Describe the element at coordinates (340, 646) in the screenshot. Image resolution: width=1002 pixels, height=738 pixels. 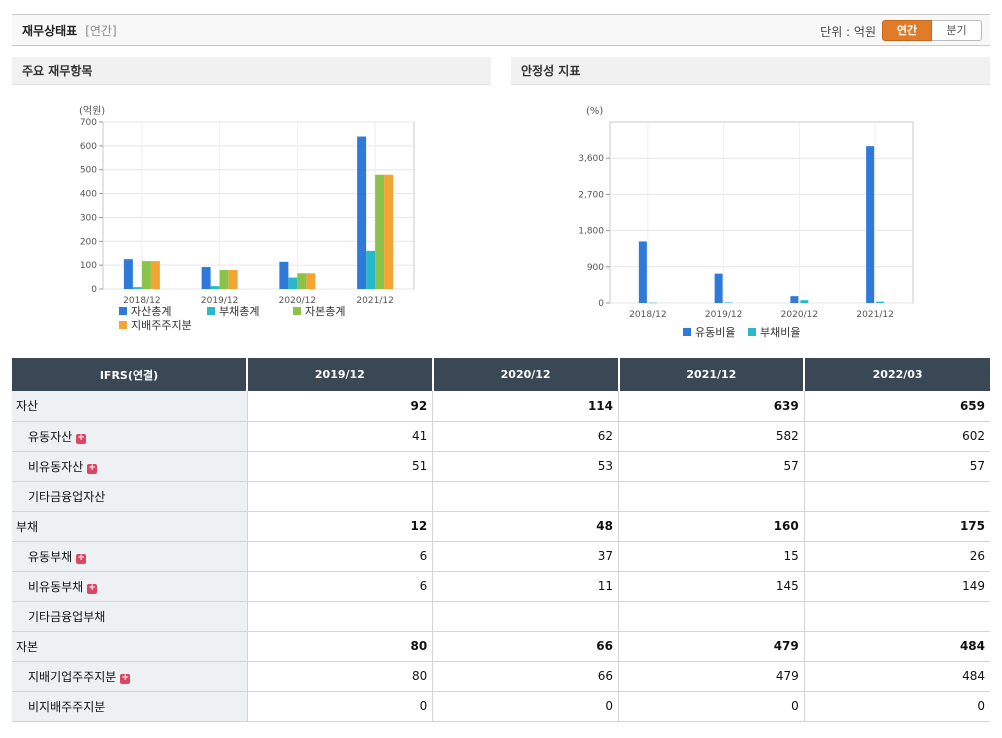
I see `value-cell: 80` at that location.